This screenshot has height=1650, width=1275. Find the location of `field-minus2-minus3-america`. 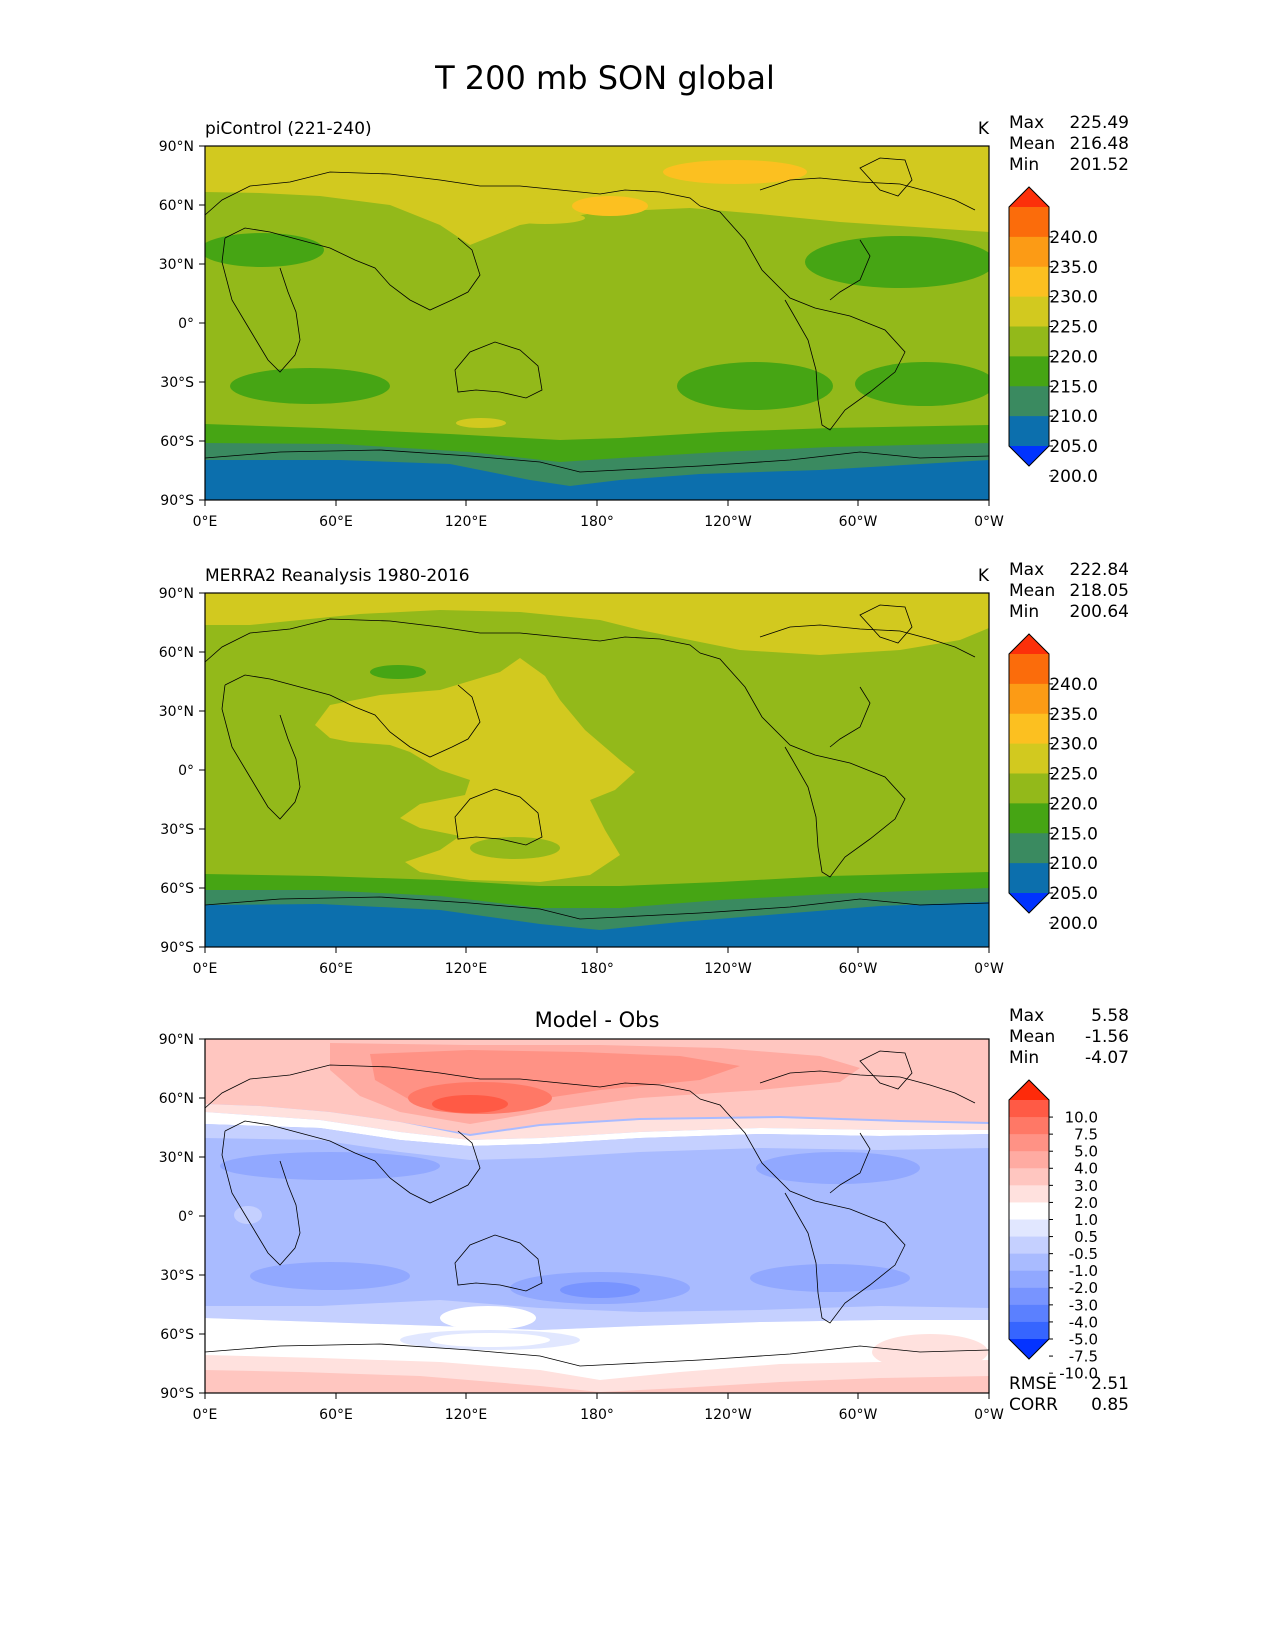

field-minus2-minus3-america is located at coordinates (838, 1168).